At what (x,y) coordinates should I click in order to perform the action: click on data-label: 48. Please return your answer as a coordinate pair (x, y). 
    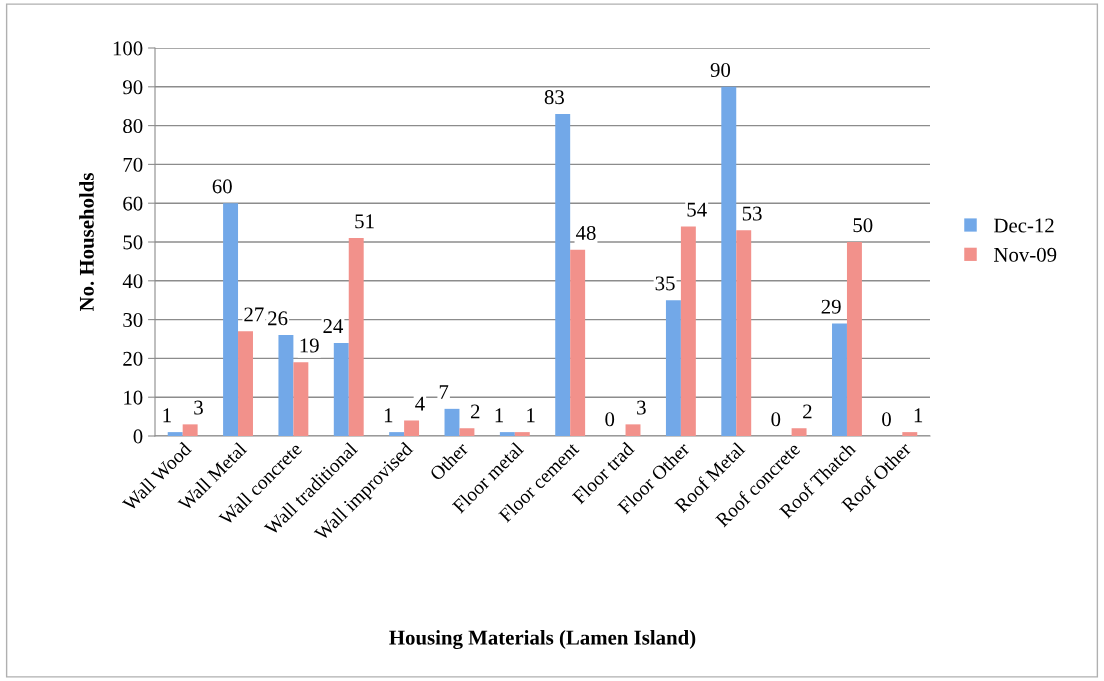
    Looking at the image, I should click on (585, 232).